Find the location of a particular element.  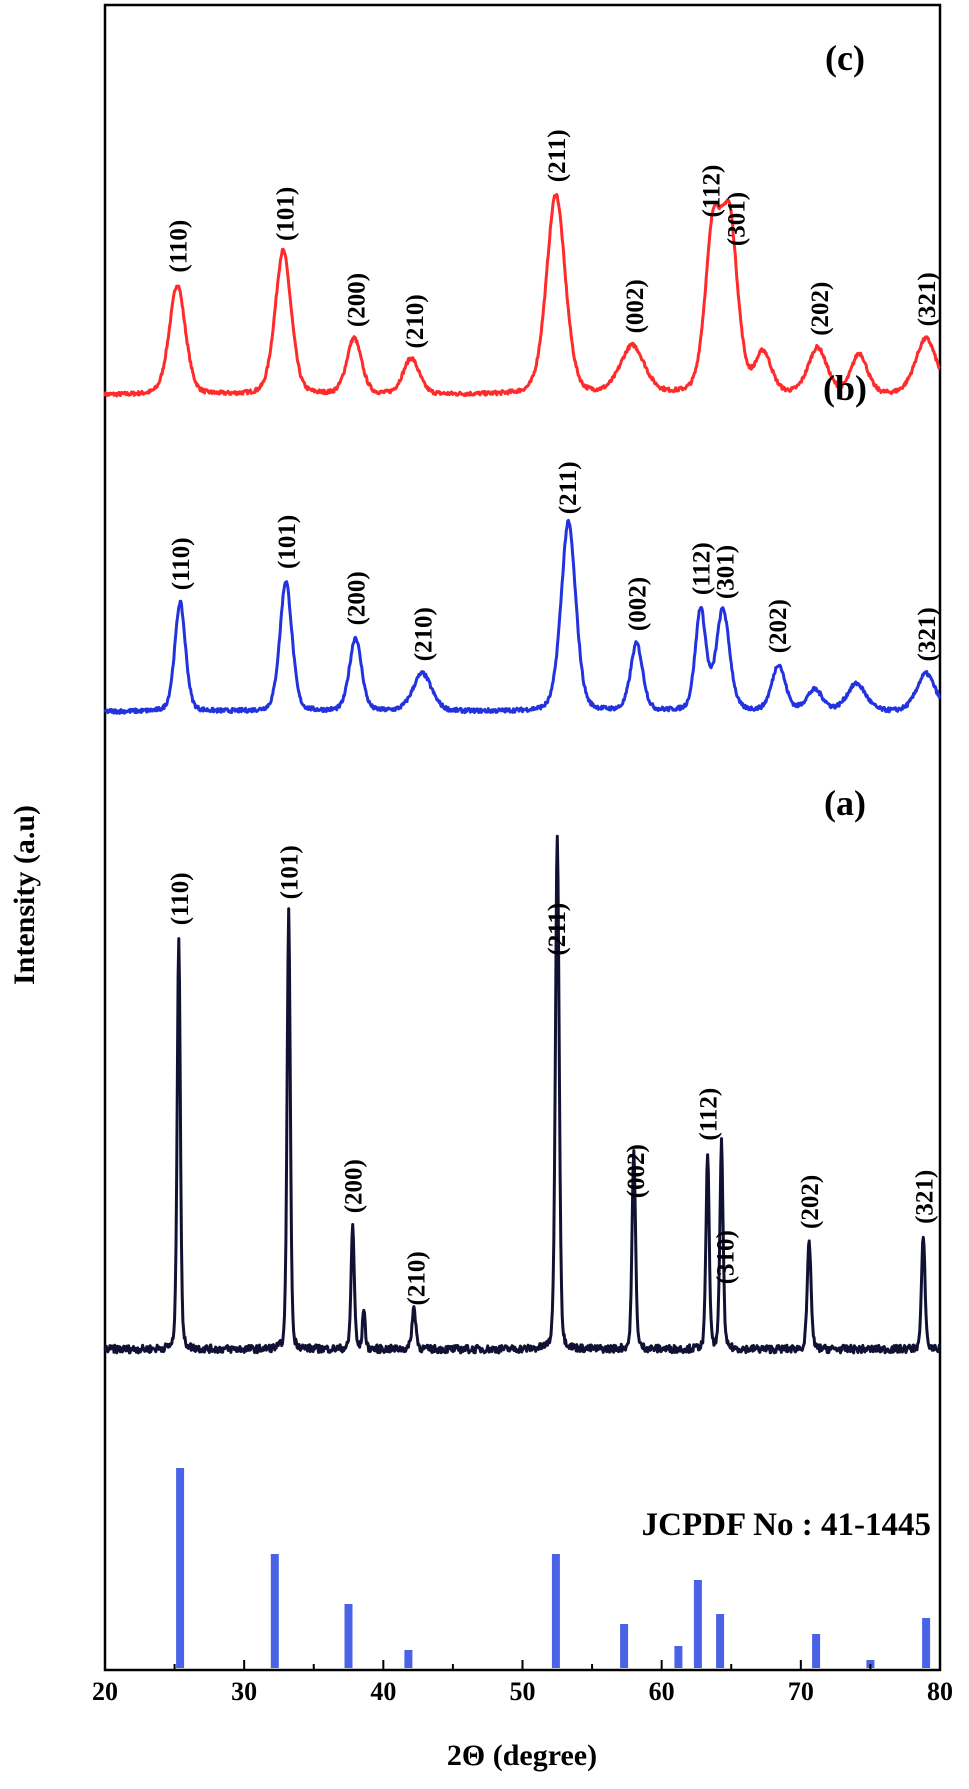

x-tick-label: 30 is located at coordinates (244, 1691).